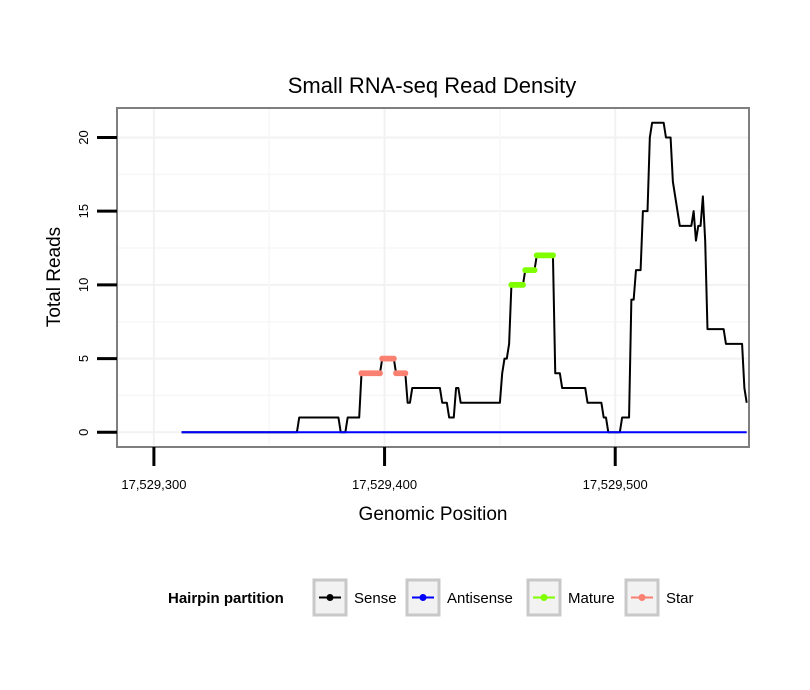 This screenshot has height=690, width=810. I want to click on y-tick-label: 0, so click(83, 432).